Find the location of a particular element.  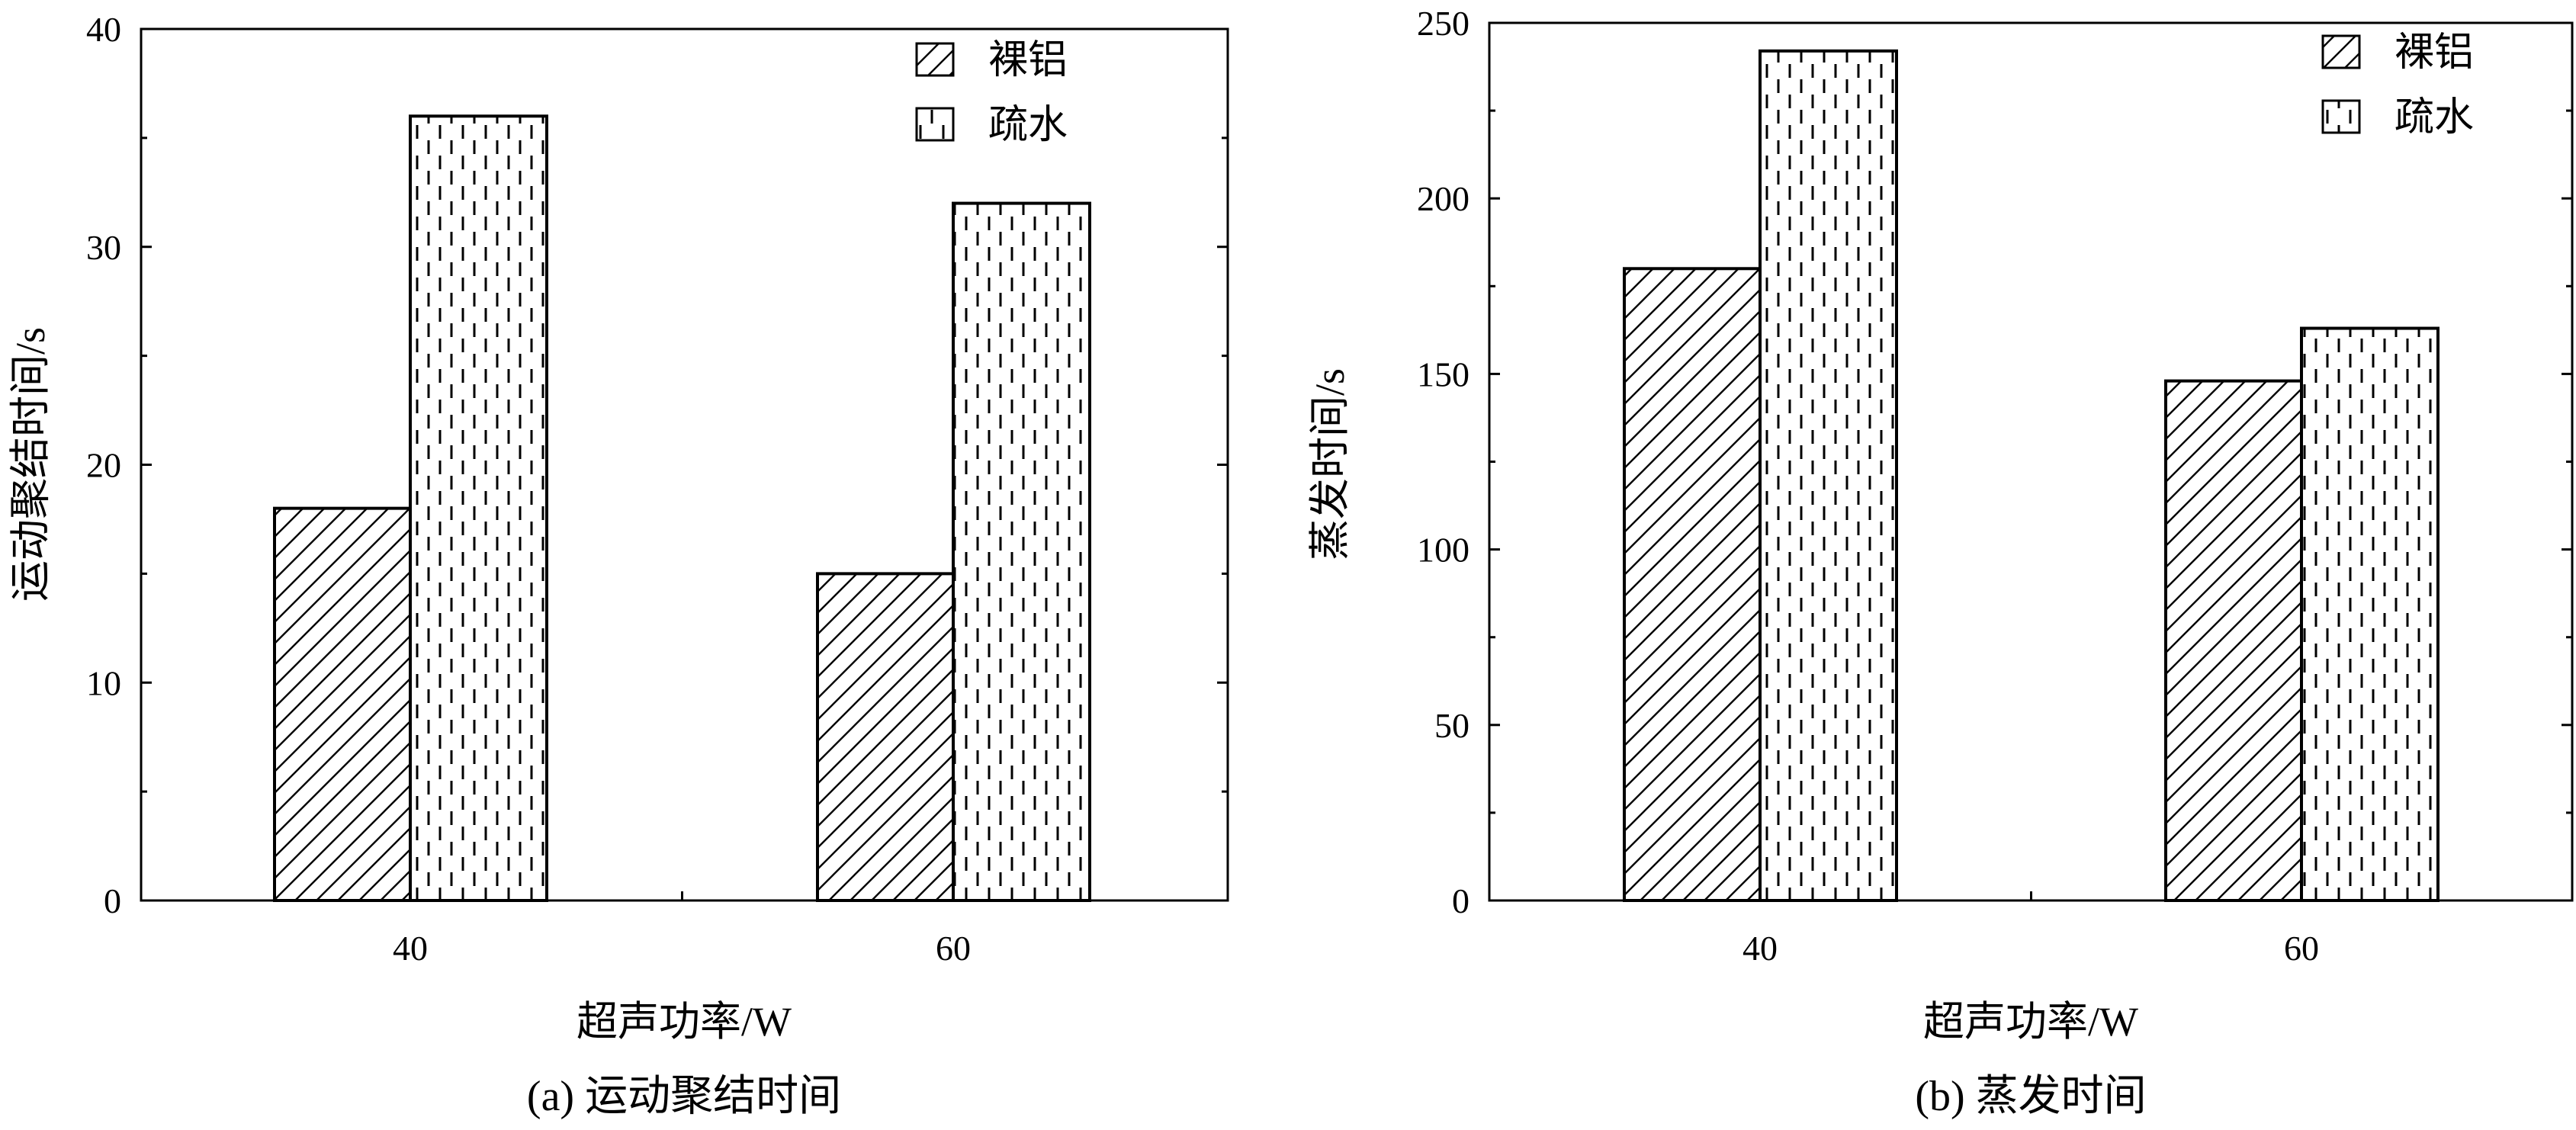

y-axis-title: 蒸发时间/s is located at coordinates (1330, 464).